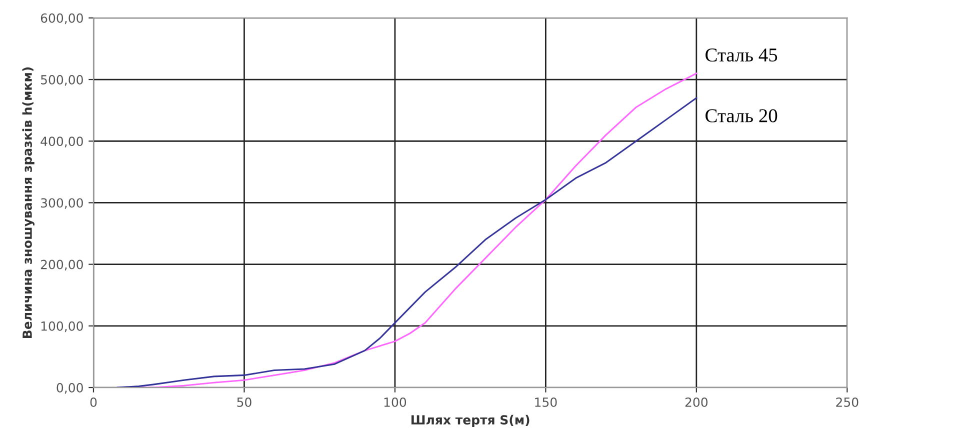  Describe the element at coordinates (61, 265) in the screenshot. I see `y-tick-label: 200,00` at that location.